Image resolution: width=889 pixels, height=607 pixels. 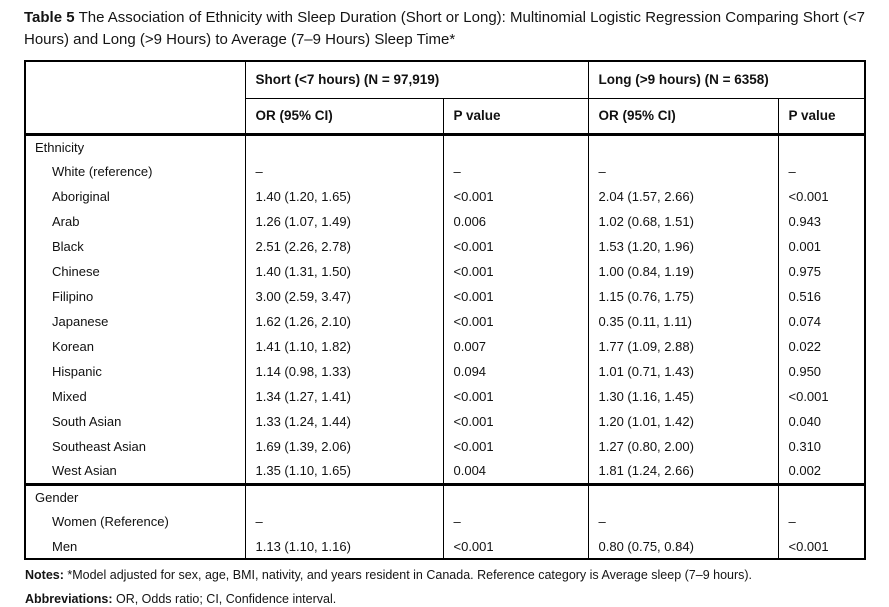 What do you see at coordinates (343, 117) in the screenshot?
I see `header-short-or: OR (95% CI)` at bounding box center [343, 117].